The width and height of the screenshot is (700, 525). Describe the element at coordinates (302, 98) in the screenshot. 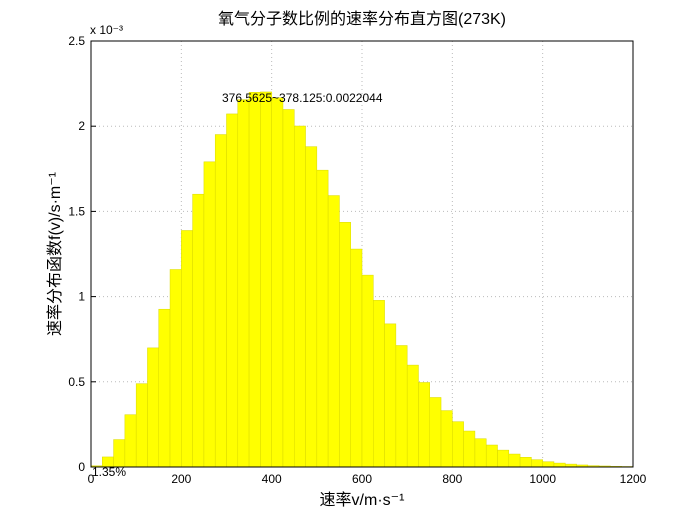

I see `annotation: 376.5625~378.125:0.0022044` at that location.